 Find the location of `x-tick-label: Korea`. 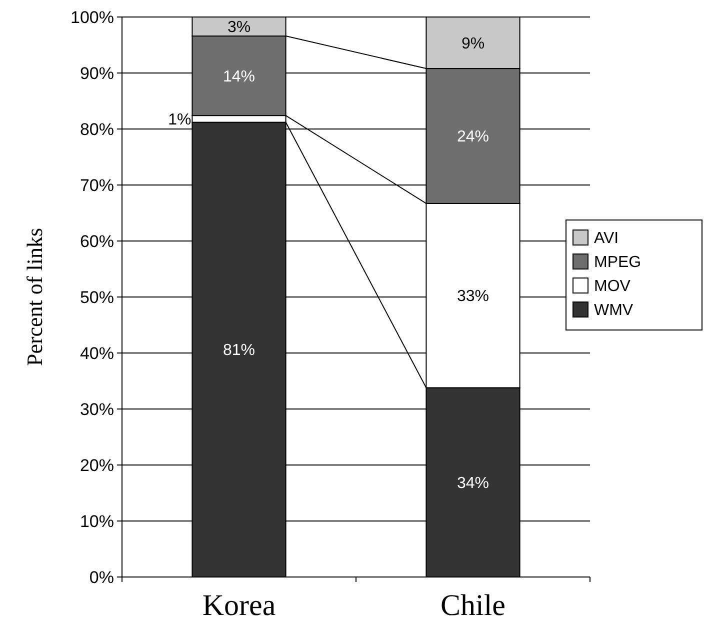

x-tick-label: Korea is located at coordinates (239, 605).